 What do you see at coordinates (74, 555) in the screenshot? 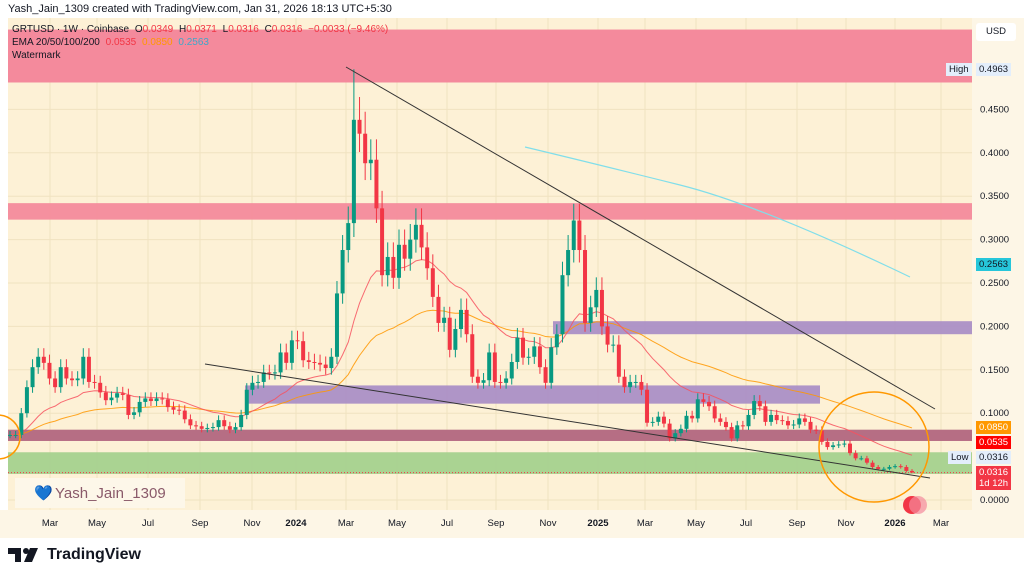
I see `tradingview-footer: TradingView` at bounding box center [74, 555].